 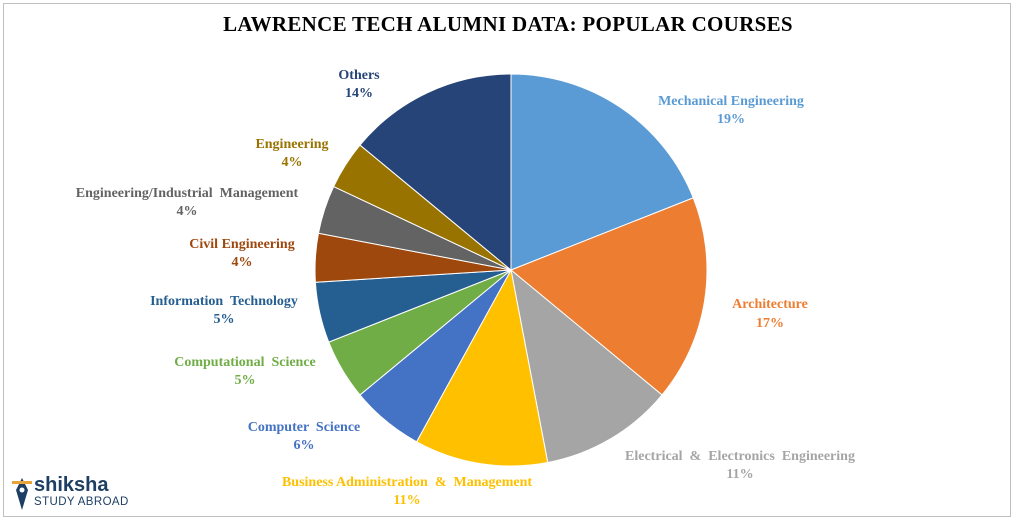 I want to click on slice-label-9: Engineering, so click(x=291, y=144).